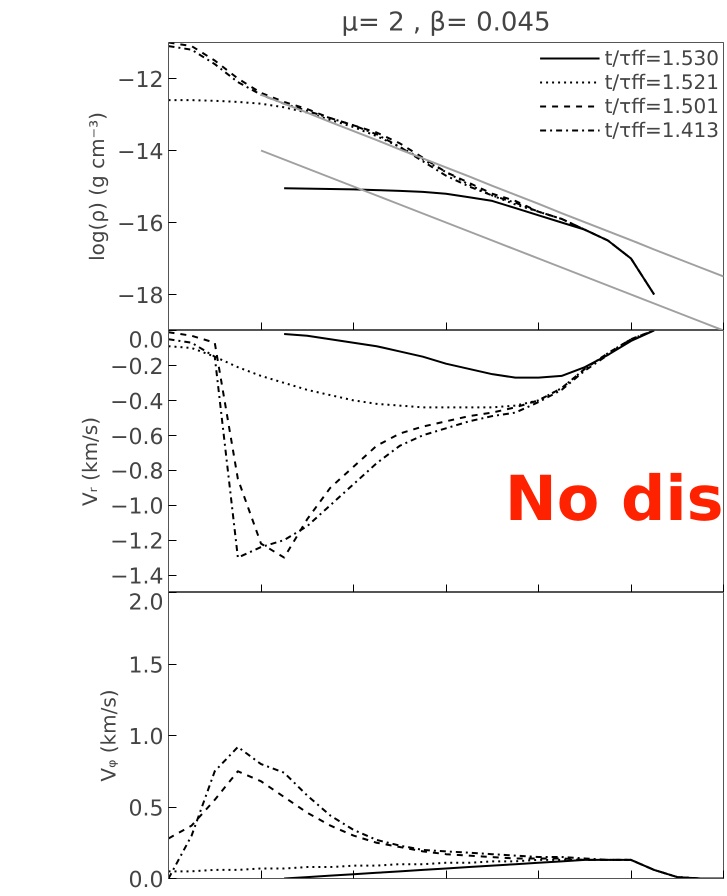  What do you see at coordinates (137, 507) in the screenshot?
I see `y-tick-label: −1.0` at bounding box center [137, 507].